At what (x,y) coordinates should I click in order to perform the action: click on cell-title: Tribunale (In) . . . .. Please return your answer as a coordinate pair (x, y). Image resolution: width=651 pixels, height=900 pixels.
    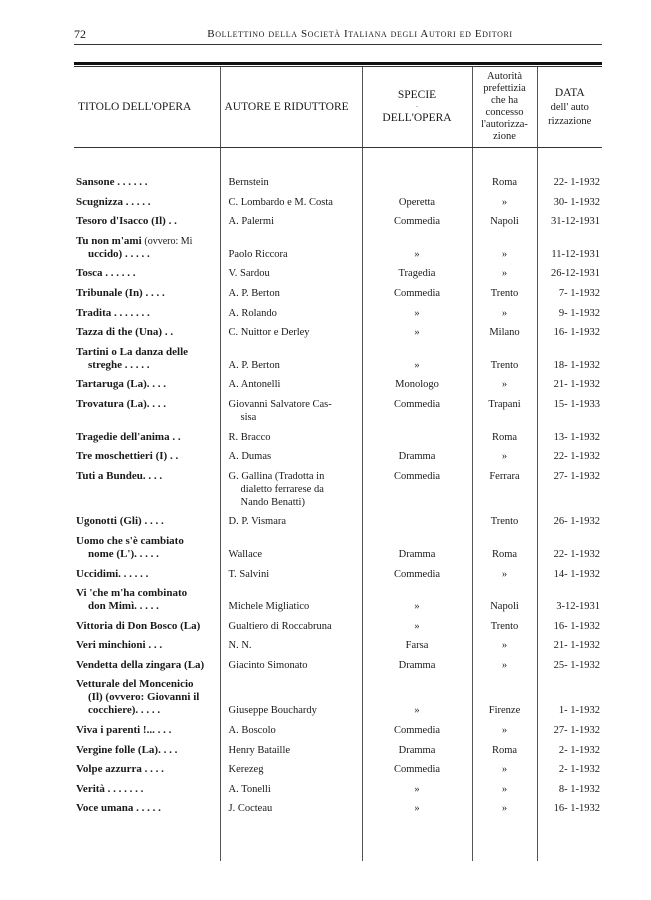
    Looking at the image, I should click on (147, 294).